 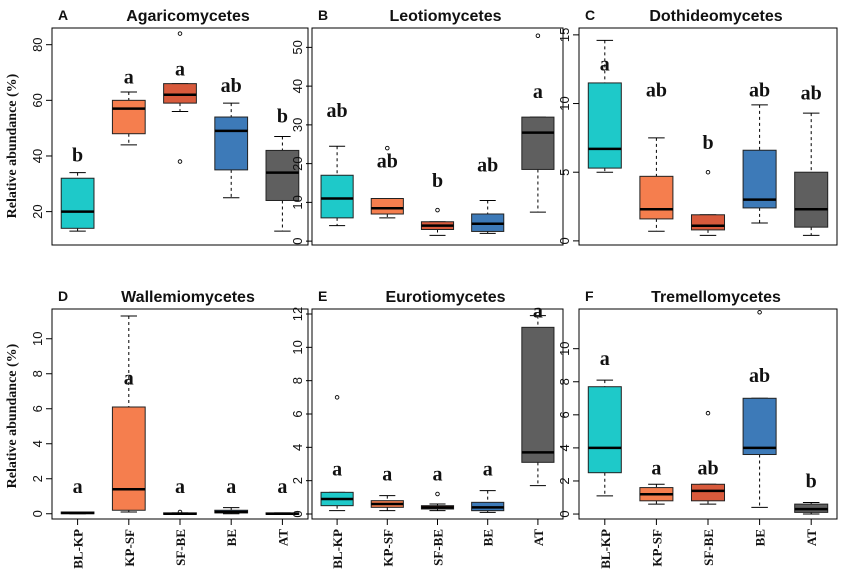 What do you see at coordinates (188, 297) in the screenshot?
I see `panel-title: Wallemiomycetes` at bounding box center [188, 297].